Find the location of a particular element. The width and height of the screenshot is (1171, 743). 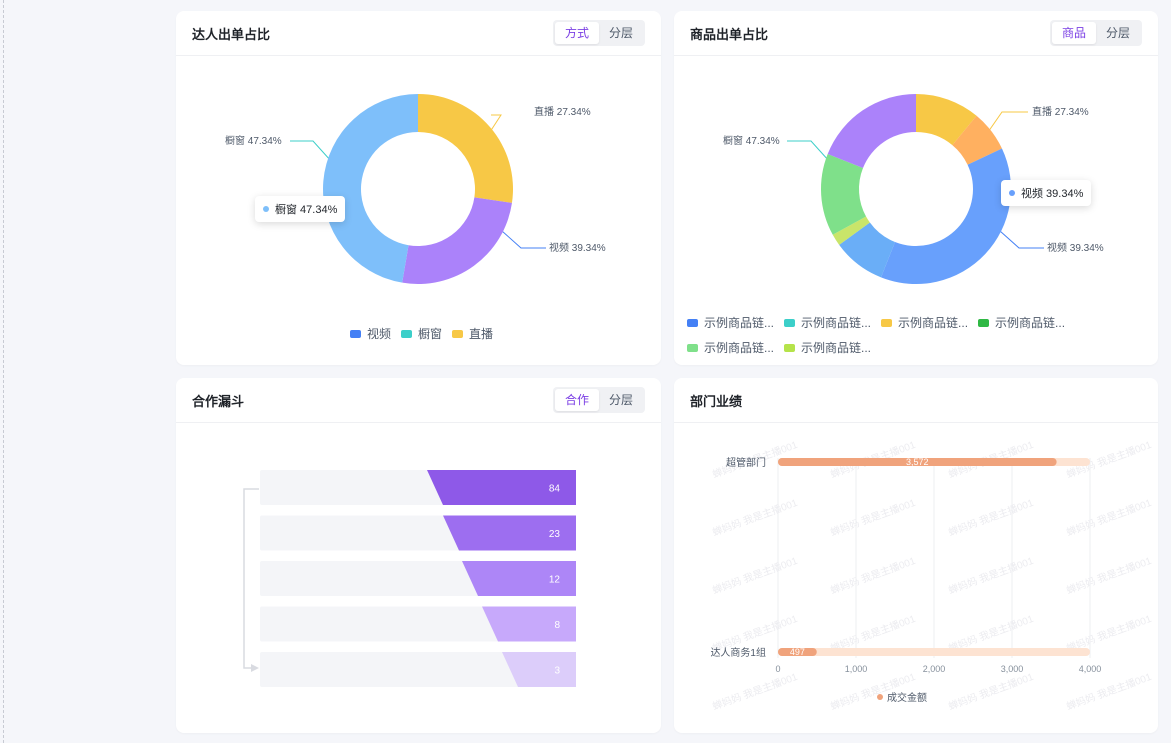

toggle-product: 商品 is located at coordinates (1073, 33).